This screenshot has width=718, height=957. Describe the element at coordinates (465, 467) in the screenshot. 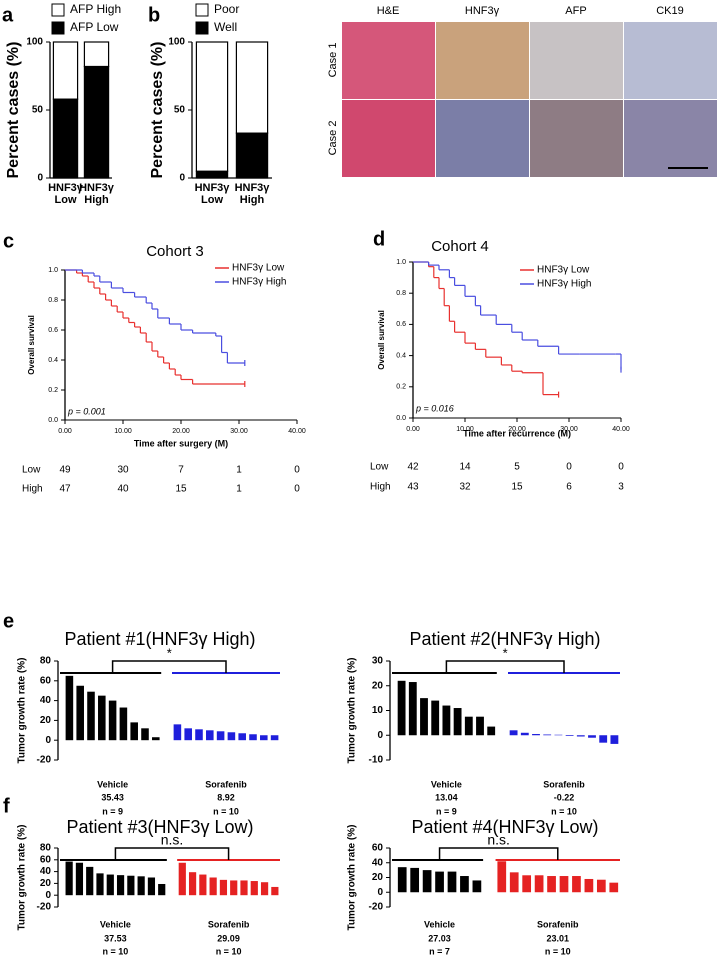

I see `risk-count: 14` at that location.